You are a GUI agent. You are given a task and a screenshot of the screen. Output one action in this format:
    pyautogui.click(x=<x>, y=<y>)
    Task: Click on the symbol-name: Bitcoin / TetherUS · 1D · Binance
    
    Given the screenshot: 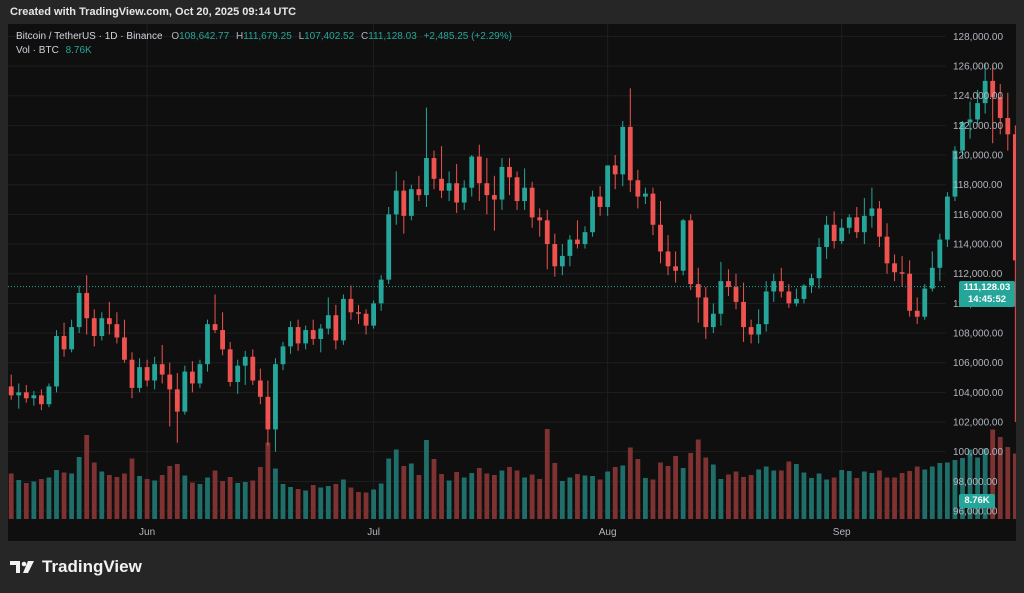 What is the action you would take?
    pyautogui.click(x=89, y=36)
    